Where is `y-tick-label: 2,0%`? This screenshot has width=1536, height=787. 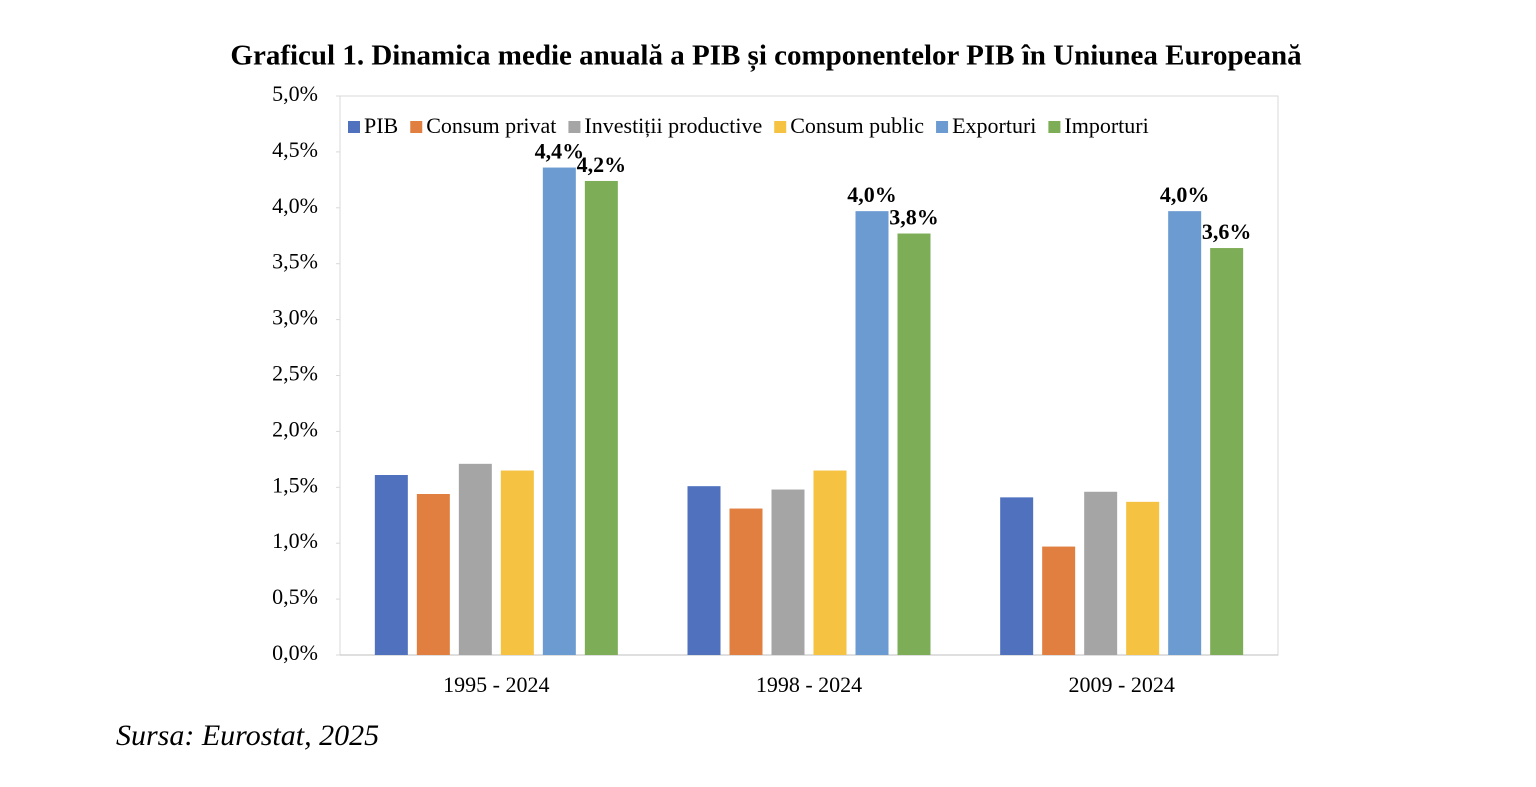 y-tick-label: 2,0% is located at coordinates (295, 428).